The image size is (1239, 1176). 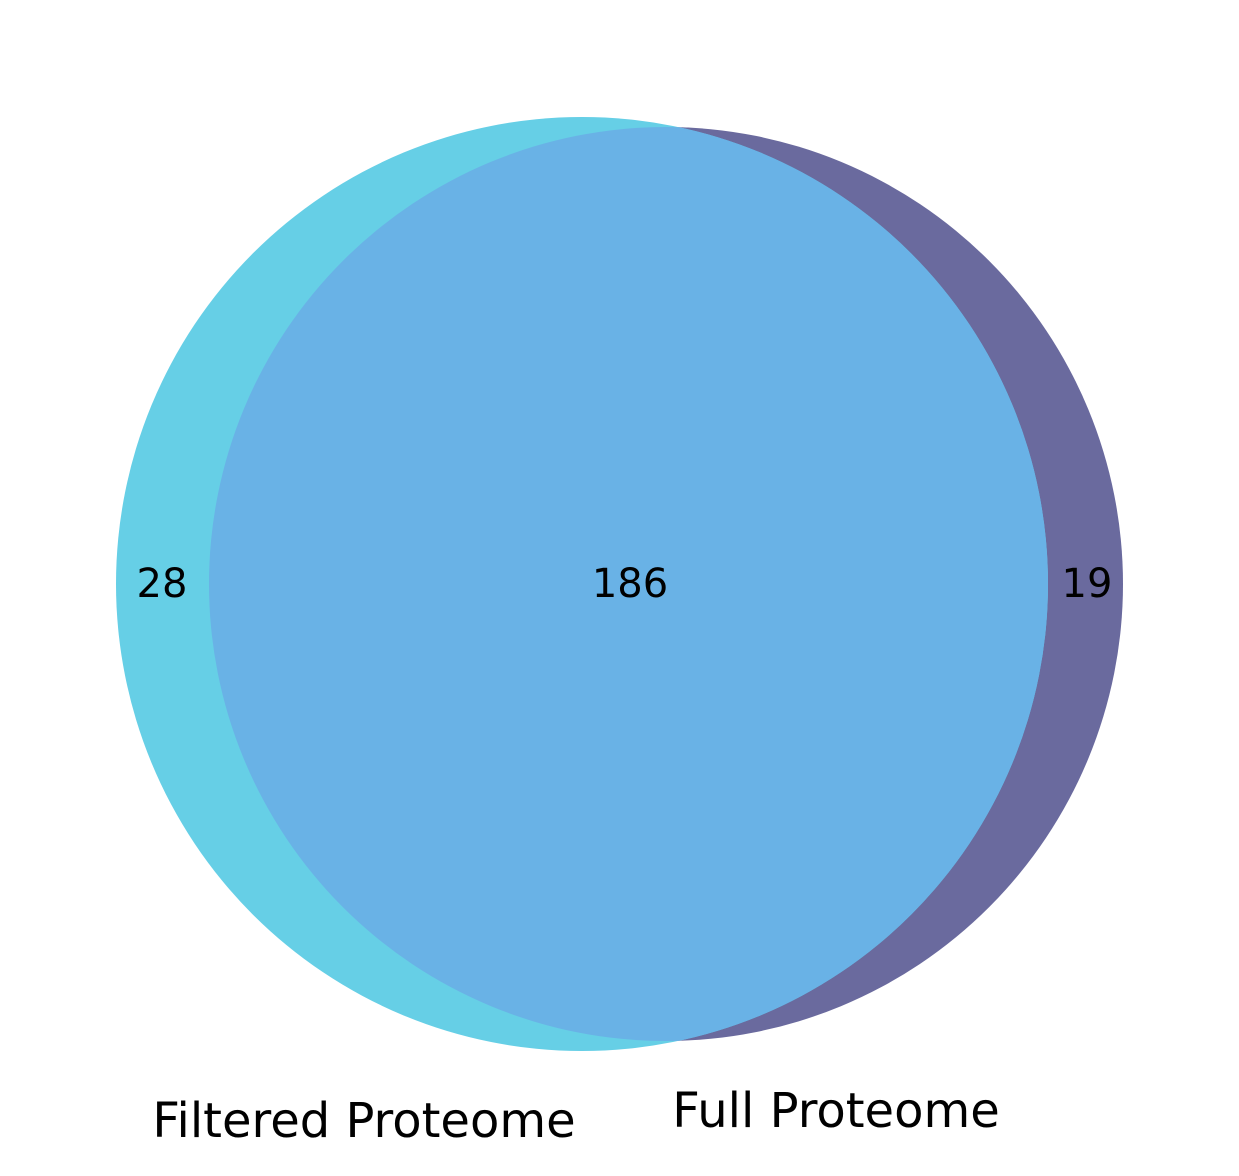 What do you see at coordinates (363, 1121) in the screenshot?
I see `filtered-proteome-label: Filtered Proteome` at bounding box center [363, 1121].